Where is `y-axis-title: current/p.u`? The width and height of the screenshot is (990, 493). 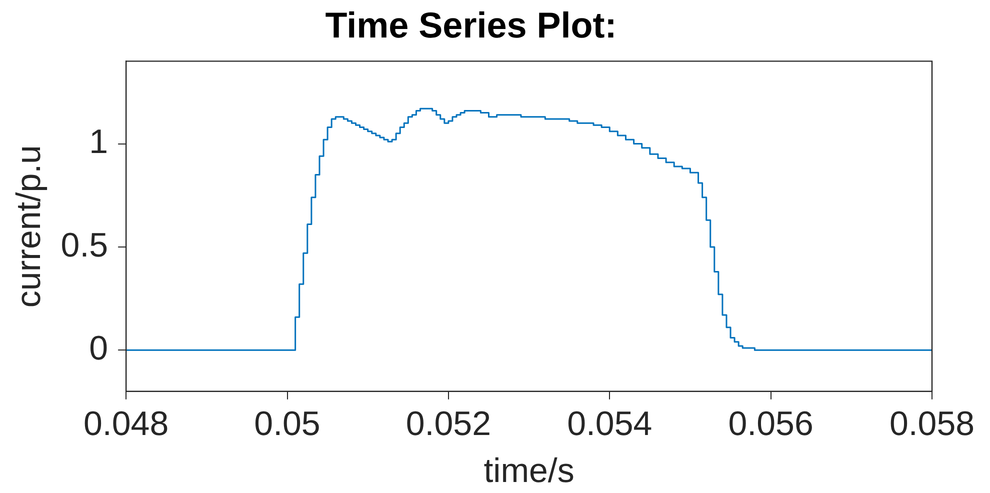
y-axis-title: current/p.u is located at coordinates (29, 226).